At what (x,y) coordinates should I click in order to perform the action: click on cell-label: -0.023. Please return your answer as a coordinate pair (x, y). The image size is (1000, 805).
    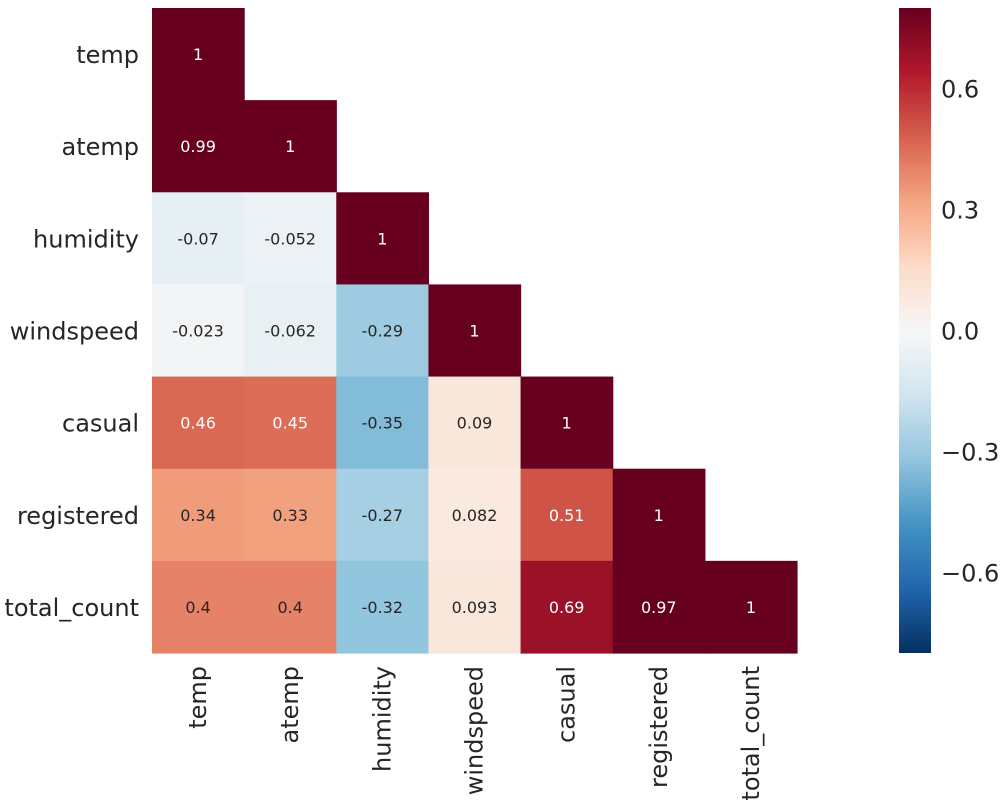
    Looking at the image, I should click on (198, 330).